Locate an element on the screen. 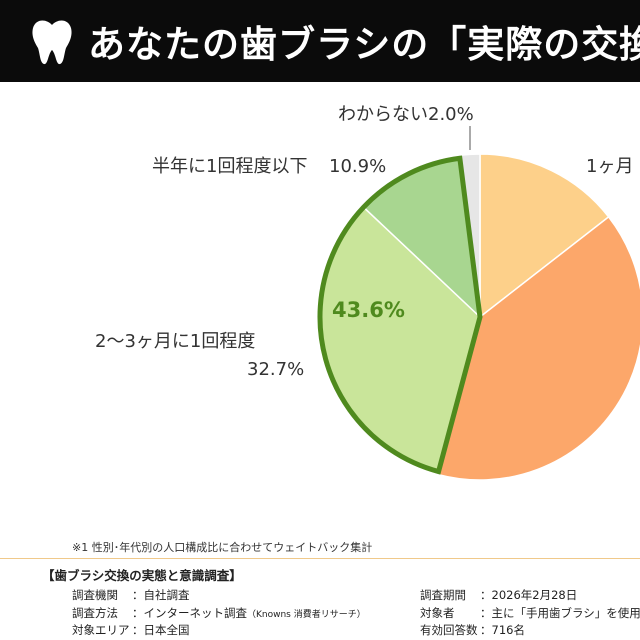  title-bar: あなたの歯ブラシの「実際の交換 is located at coordinates (320, 41).